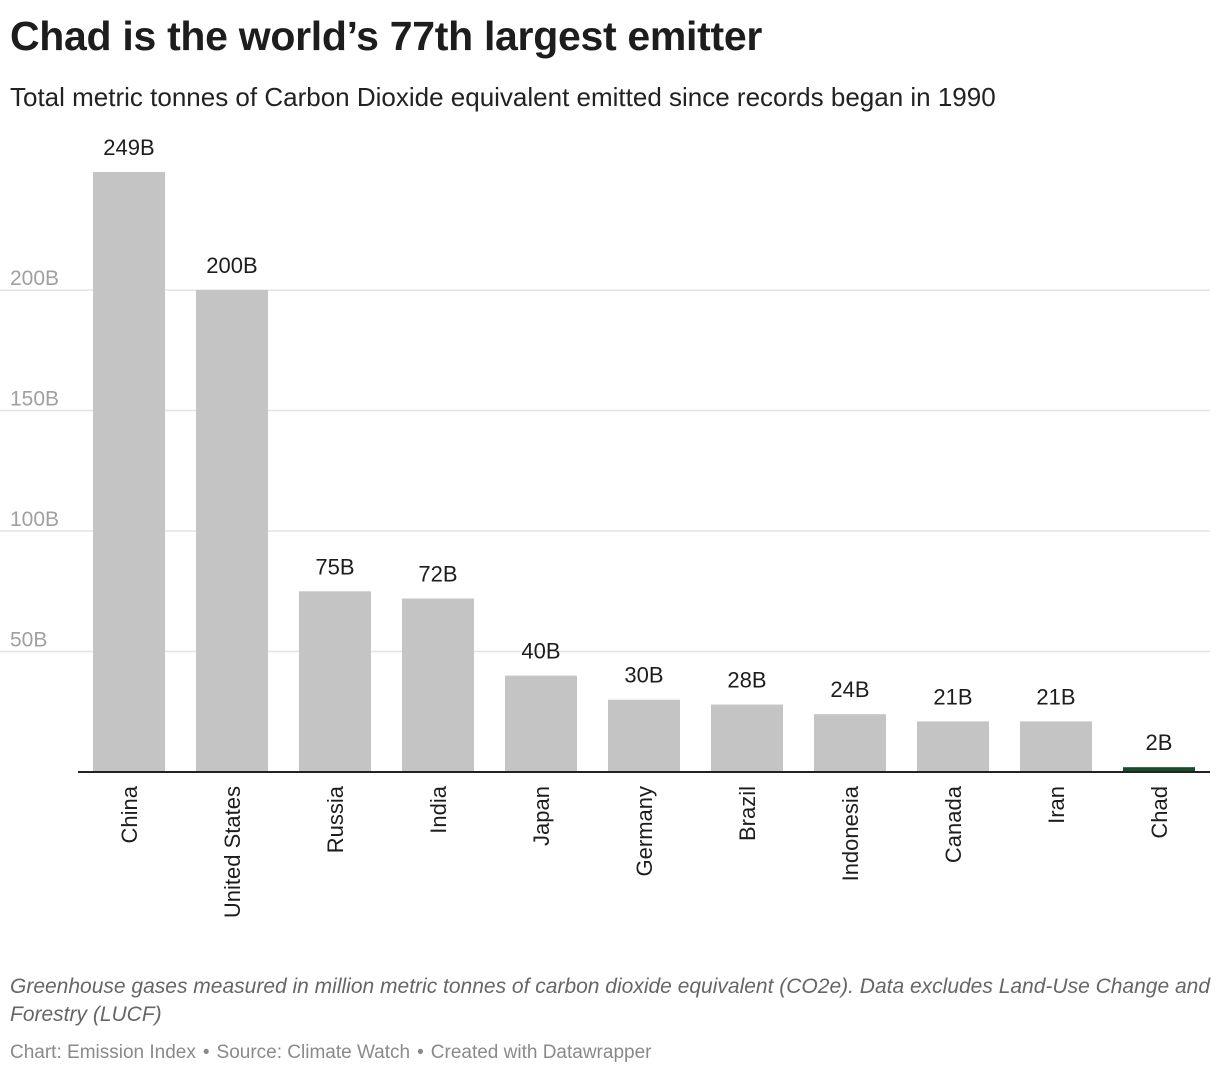 The width and height of the screenshot is (1220, 1078). Describe the element at coordinates (437, 574) in the screenshot. I see `value-label: 72B` at that location.